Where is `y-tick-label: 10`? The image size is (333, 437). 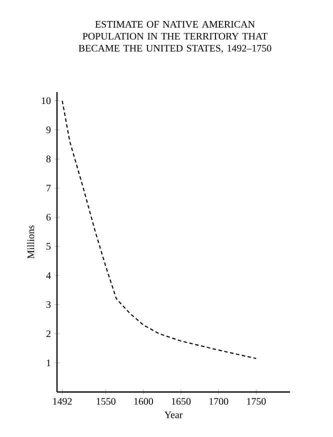 y-tick-label: 10 is located at coordinates (46, 100).